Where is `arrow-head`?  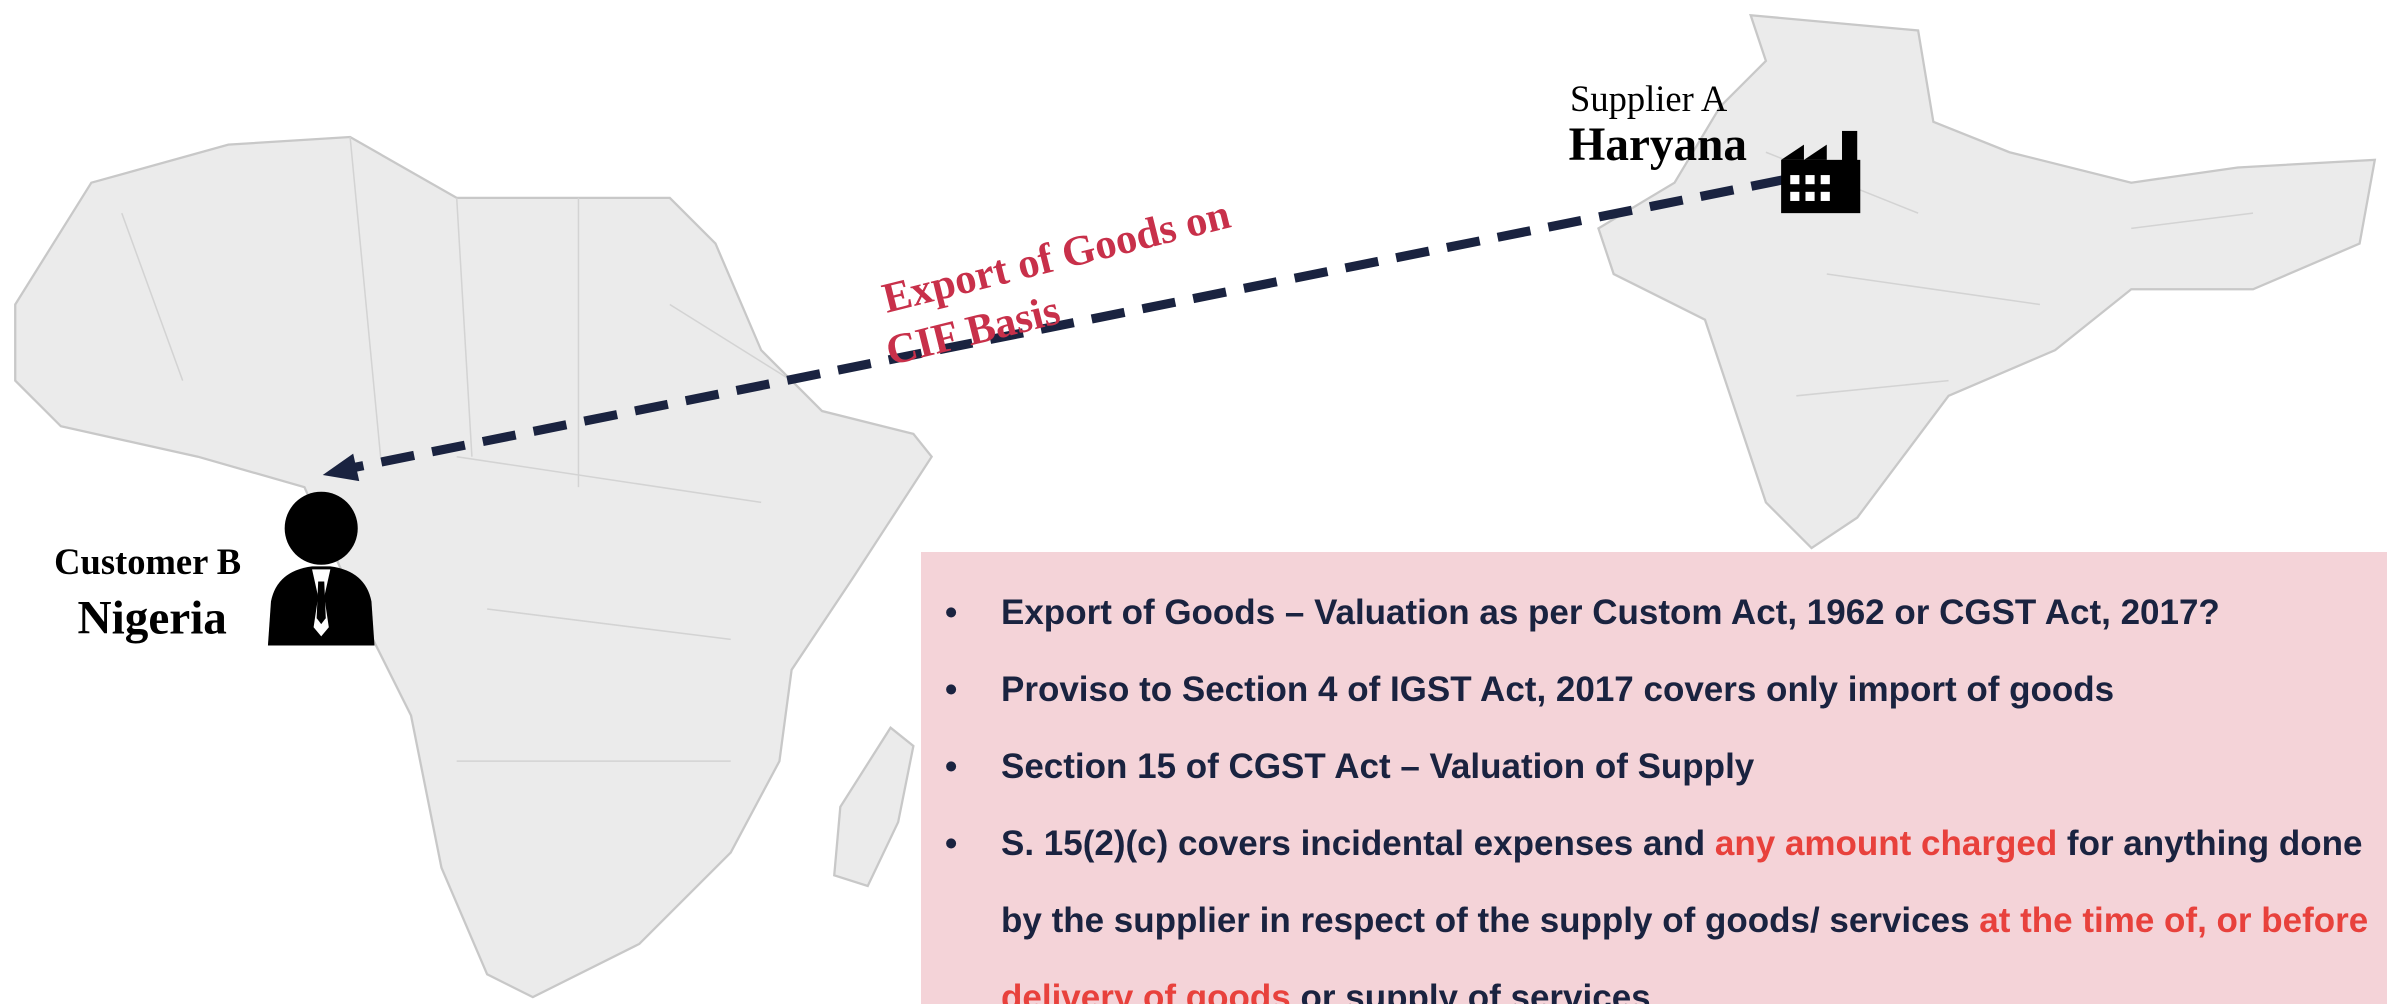
arrow-head is located at coordinates (341, 467).